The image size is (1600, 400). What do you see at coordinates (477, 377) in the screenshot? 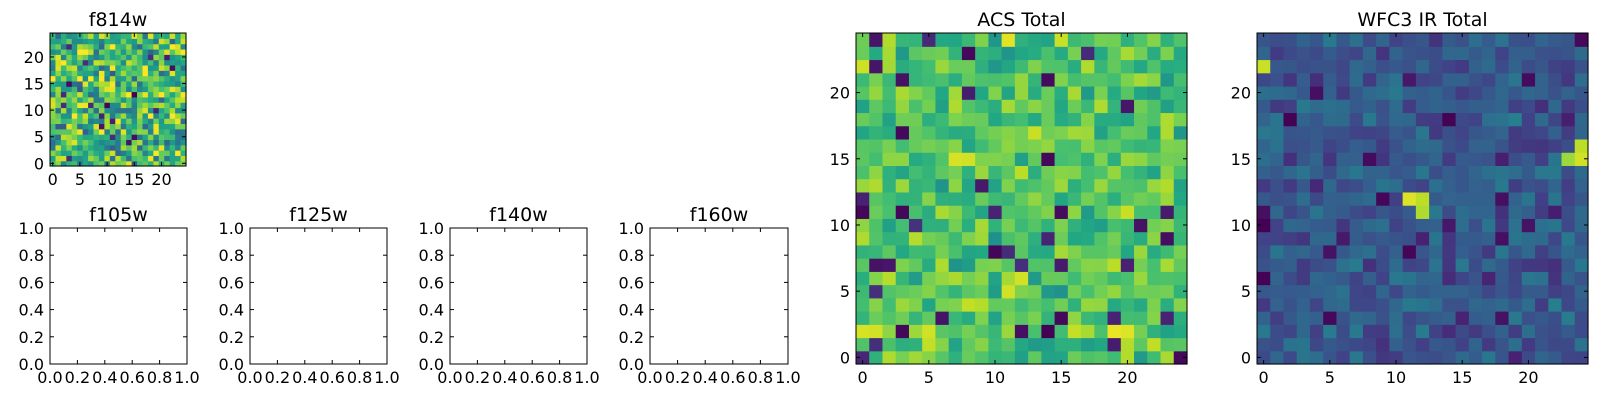
I see `x-tick-label: 0.2` at bounding box center [477, 377].